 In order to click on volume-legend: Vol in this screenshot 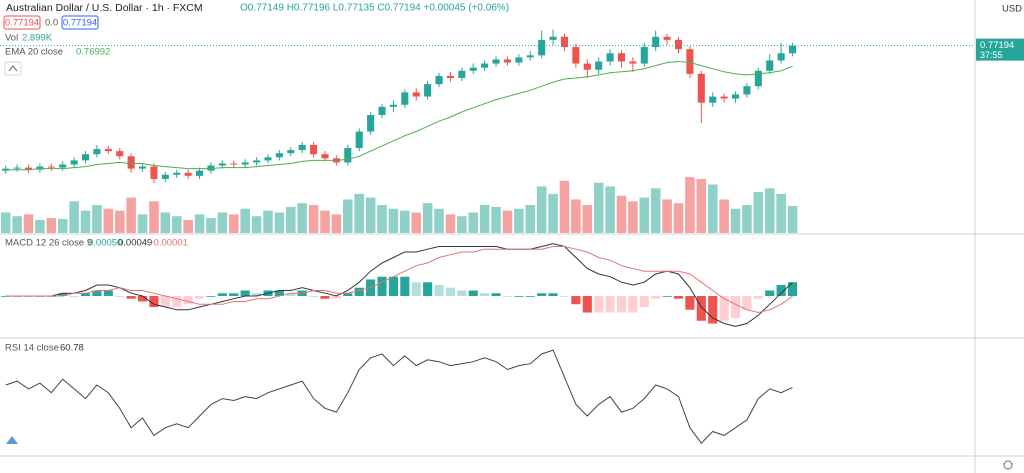, I will do `click(11, 38)`.